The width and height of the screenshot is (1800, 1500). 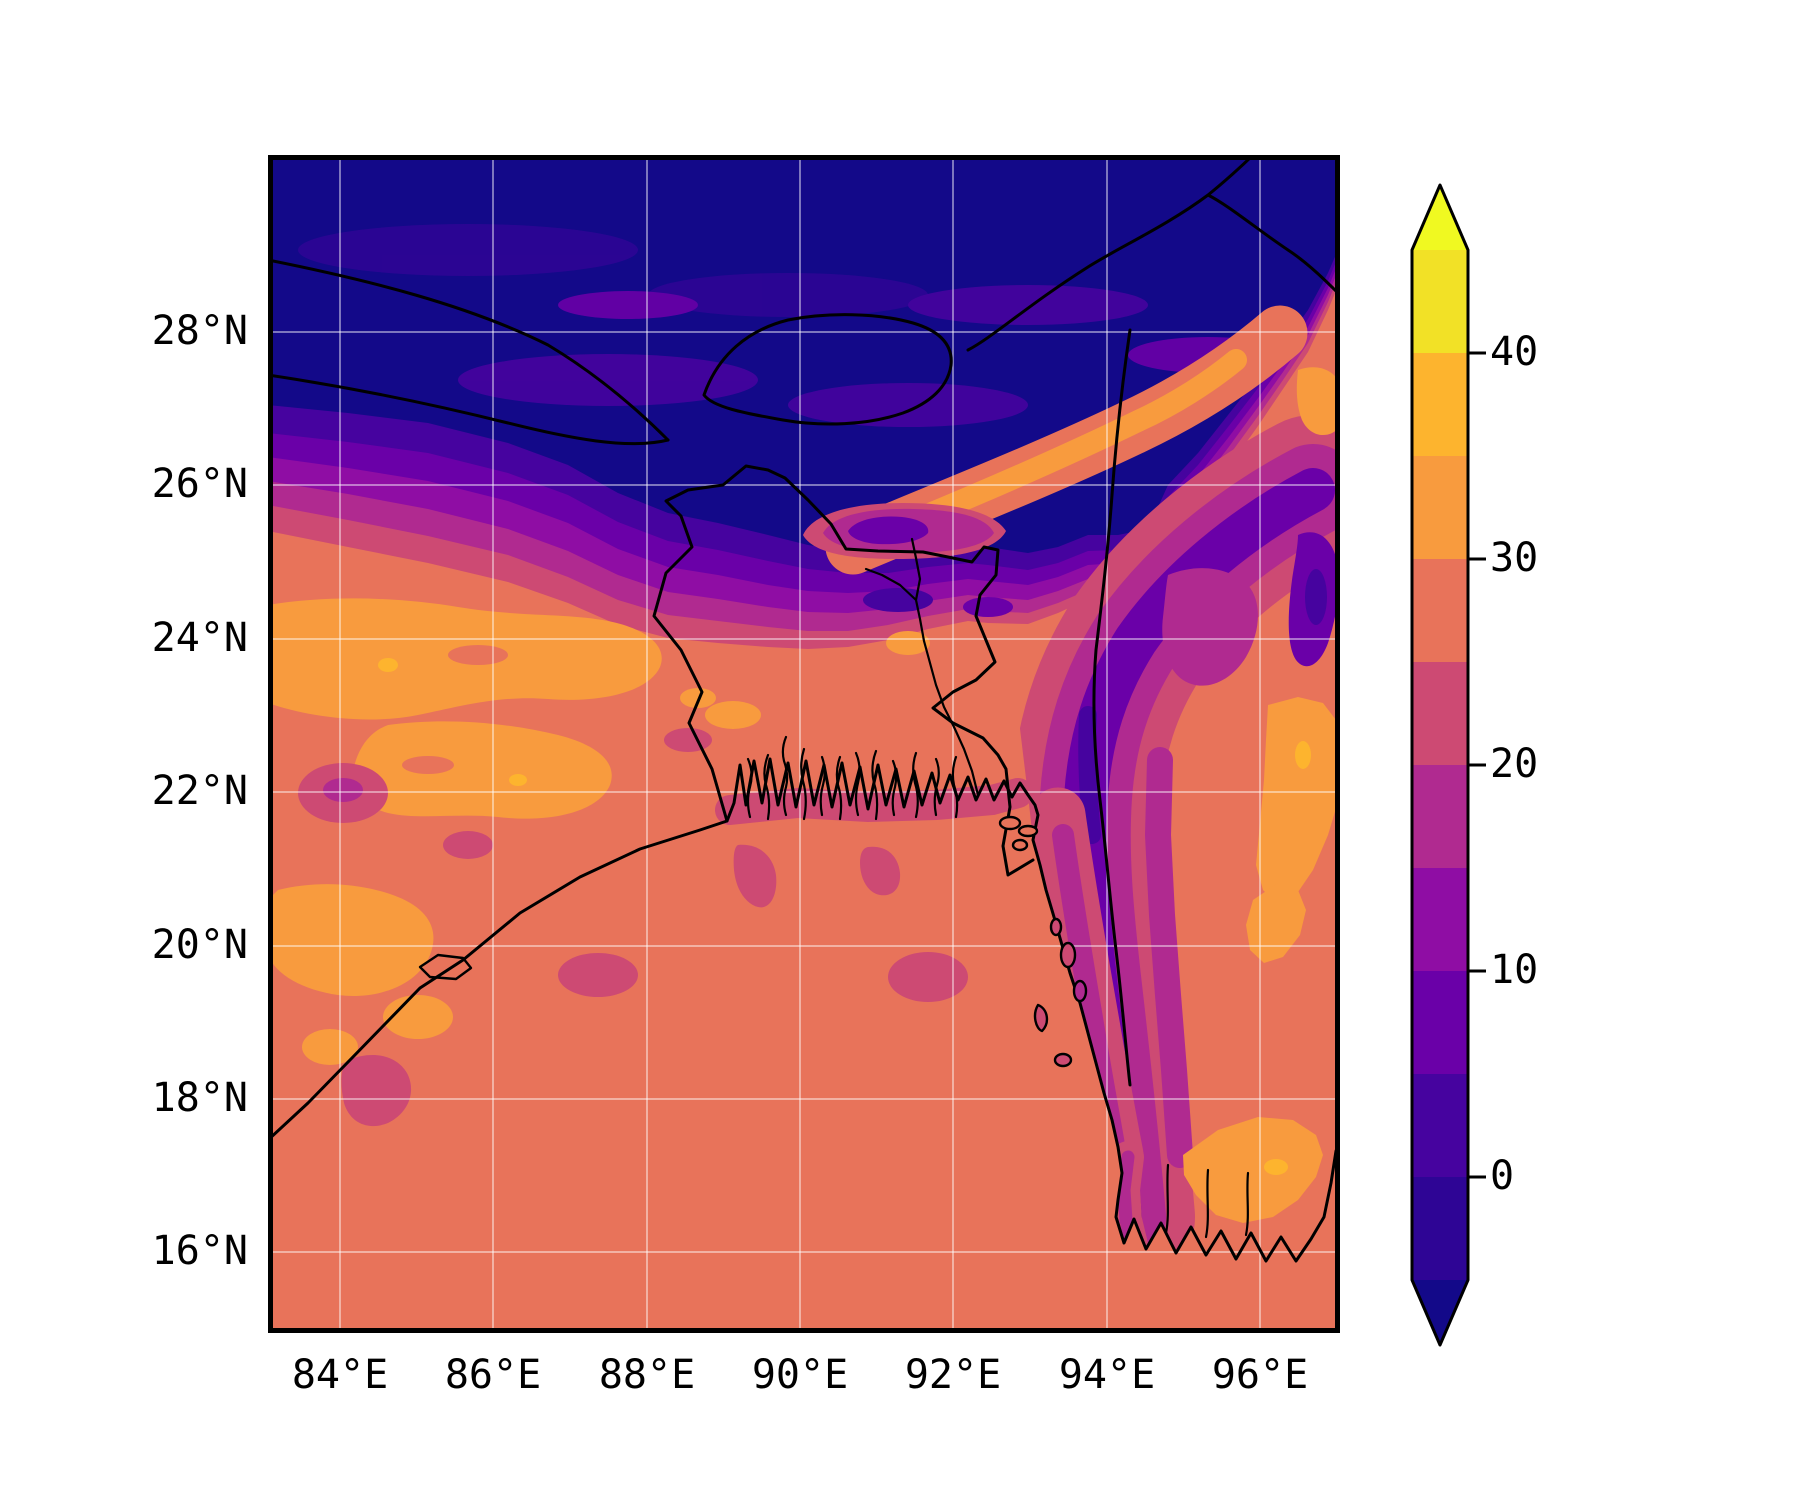 I want to click on y-tick-16N: 16°N, so click(x=199, y=1251).